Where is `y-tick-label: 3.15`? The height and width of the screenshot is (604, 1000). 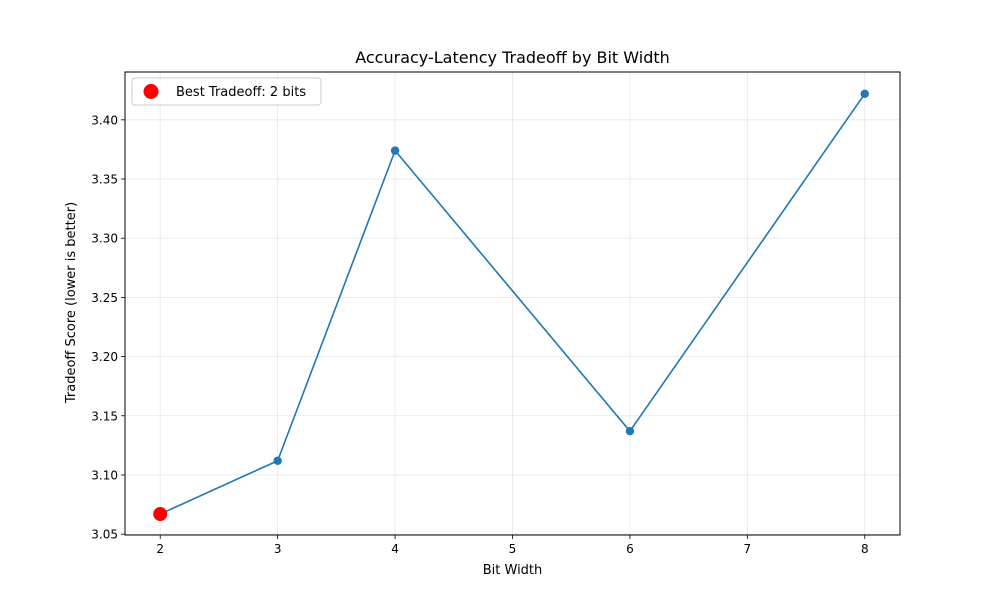
y-tick-label: 3.15 is located at coordinates (104, 416).